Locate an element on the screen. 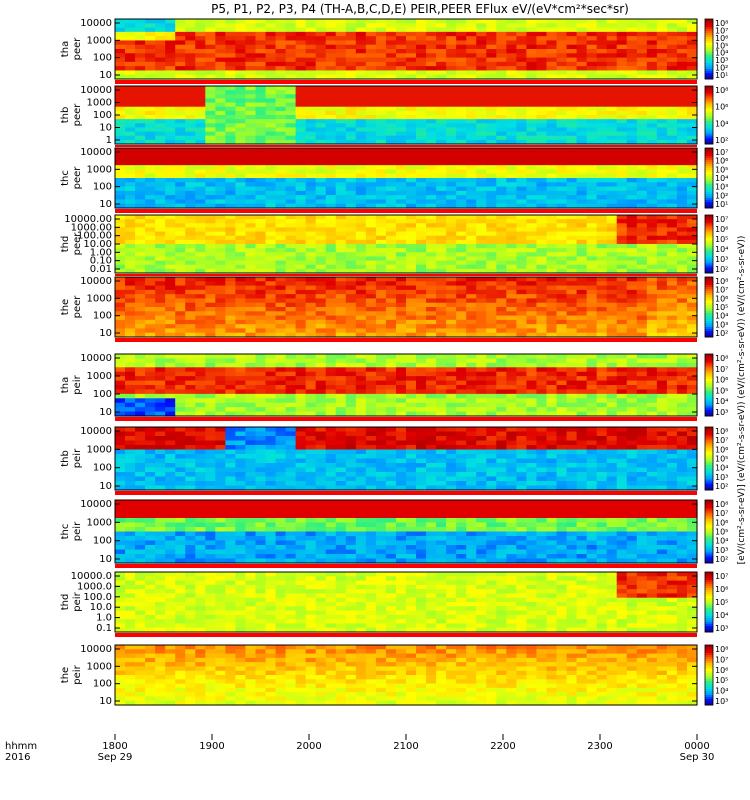 This screenshot has height=800, width=750. ytick-label: 10000.00 is located at coordinates (88, 219).